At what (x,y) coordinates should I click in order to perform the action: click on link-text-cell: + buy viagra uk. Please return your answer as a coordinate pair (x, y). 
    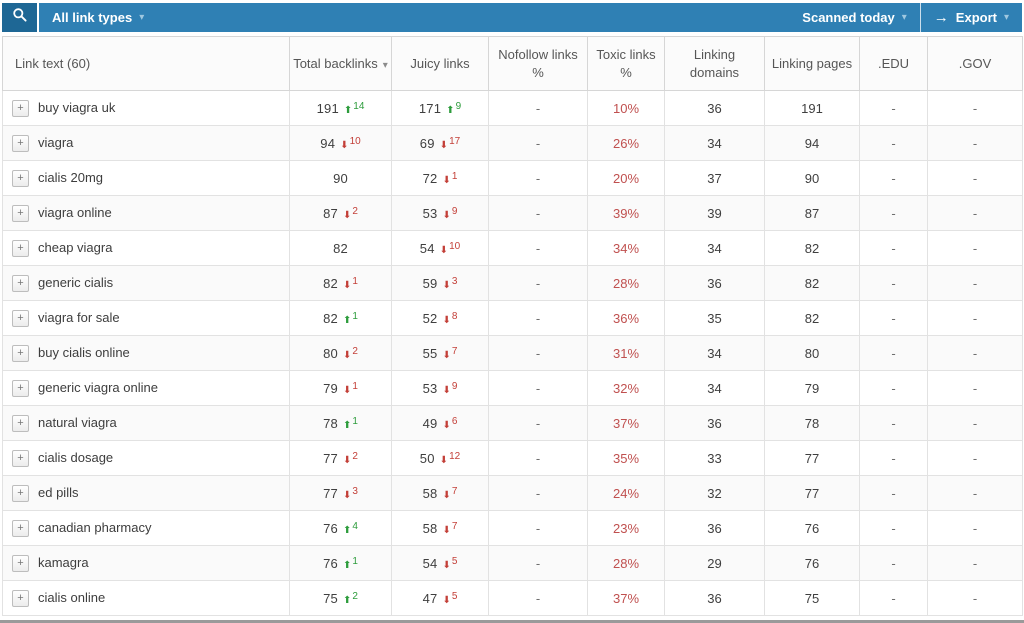
    Looking at the image, I should click on (146, 108).